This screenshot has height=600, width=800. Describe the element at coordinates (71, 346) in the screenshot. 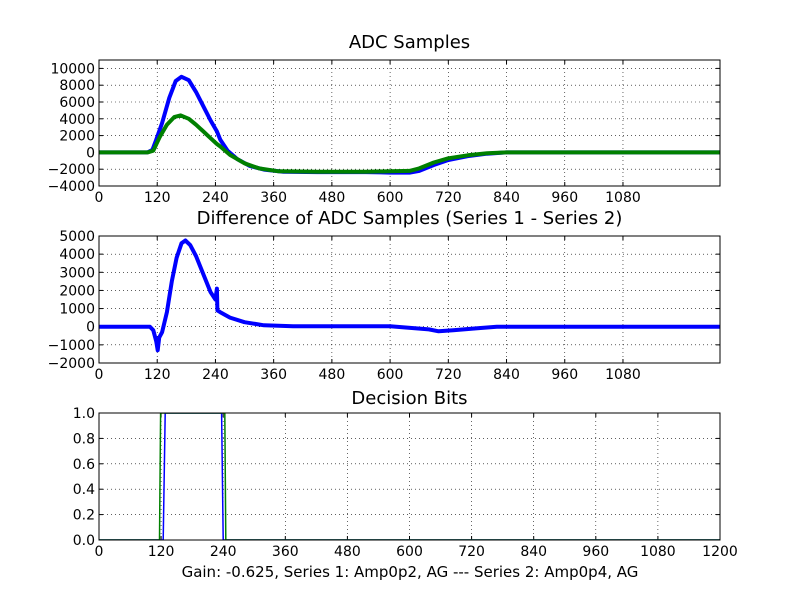

I see `y-tick-label: −1000` at that location.